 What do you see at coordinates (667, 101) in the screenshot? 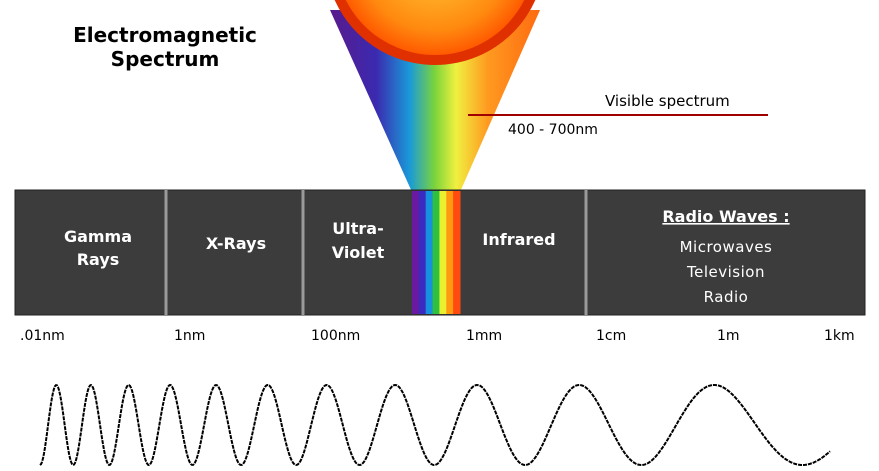
I see `visible-label: Visible spectrum` at bounding box center [667, 101].